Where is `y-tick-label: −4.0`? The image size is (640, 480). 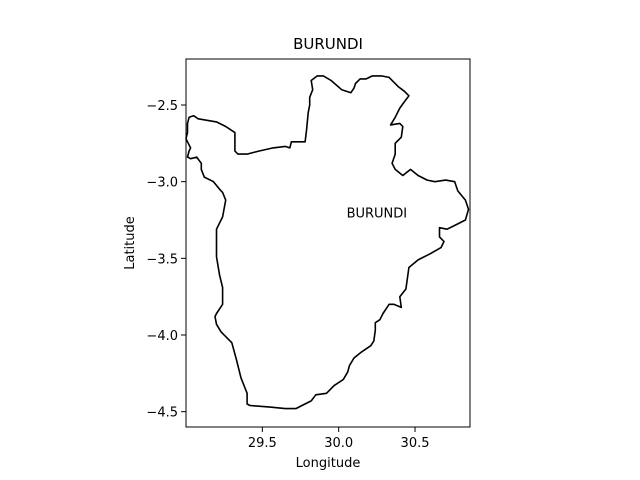
y-tick-label: −4.0 is located at coordinates (162, 336).